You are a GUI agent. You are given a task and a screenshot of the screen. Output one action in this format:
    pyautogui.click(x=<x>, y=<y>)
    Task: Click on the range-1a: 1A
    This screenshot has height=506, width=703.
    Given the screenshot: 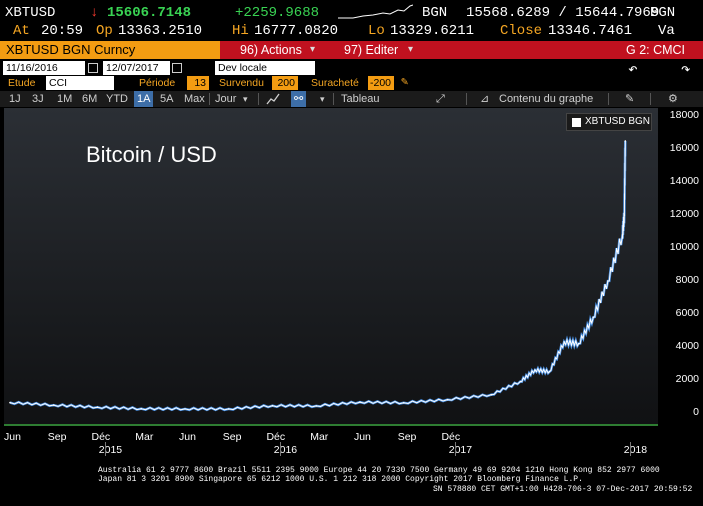 What is the action you would take?
    pyautogui.click(x=144, y=99)
    